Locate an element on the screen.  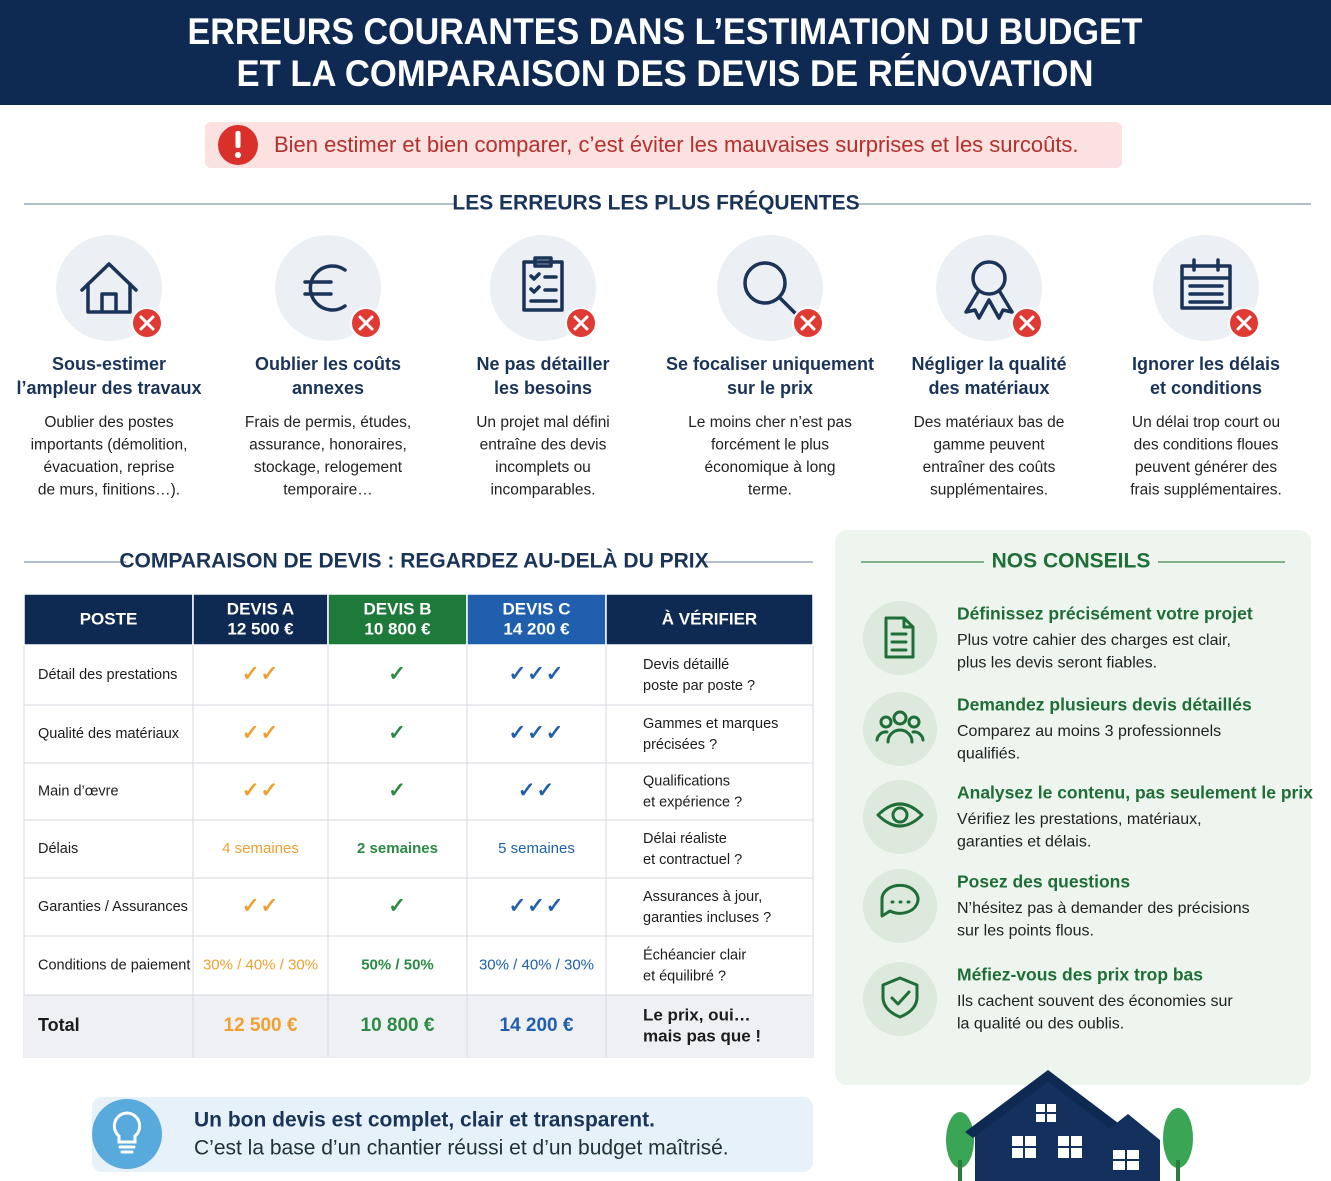
check-note: et expérience ? is located at coordinates (692, 802).